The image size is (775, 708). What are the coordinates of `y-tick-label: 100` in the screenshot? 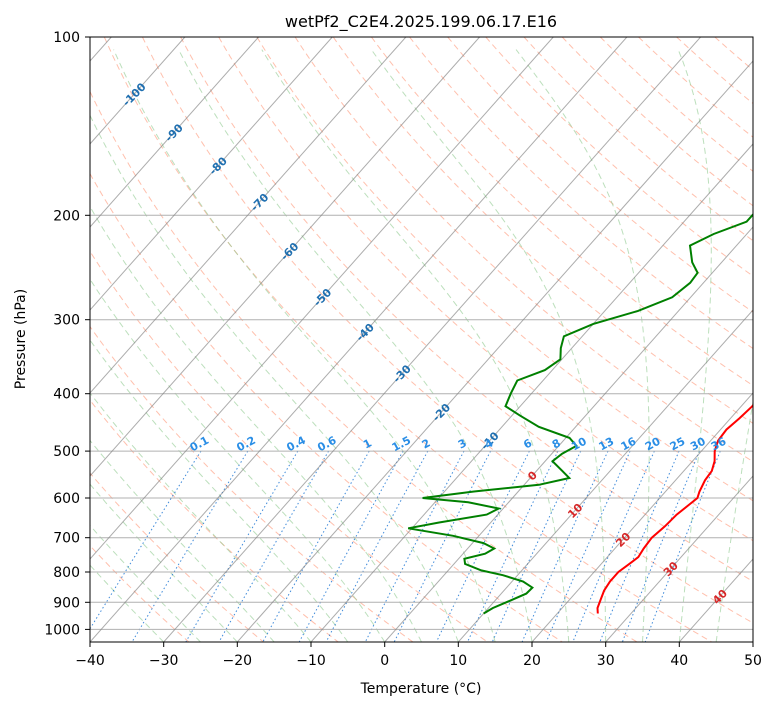 It's located at (66, 38).